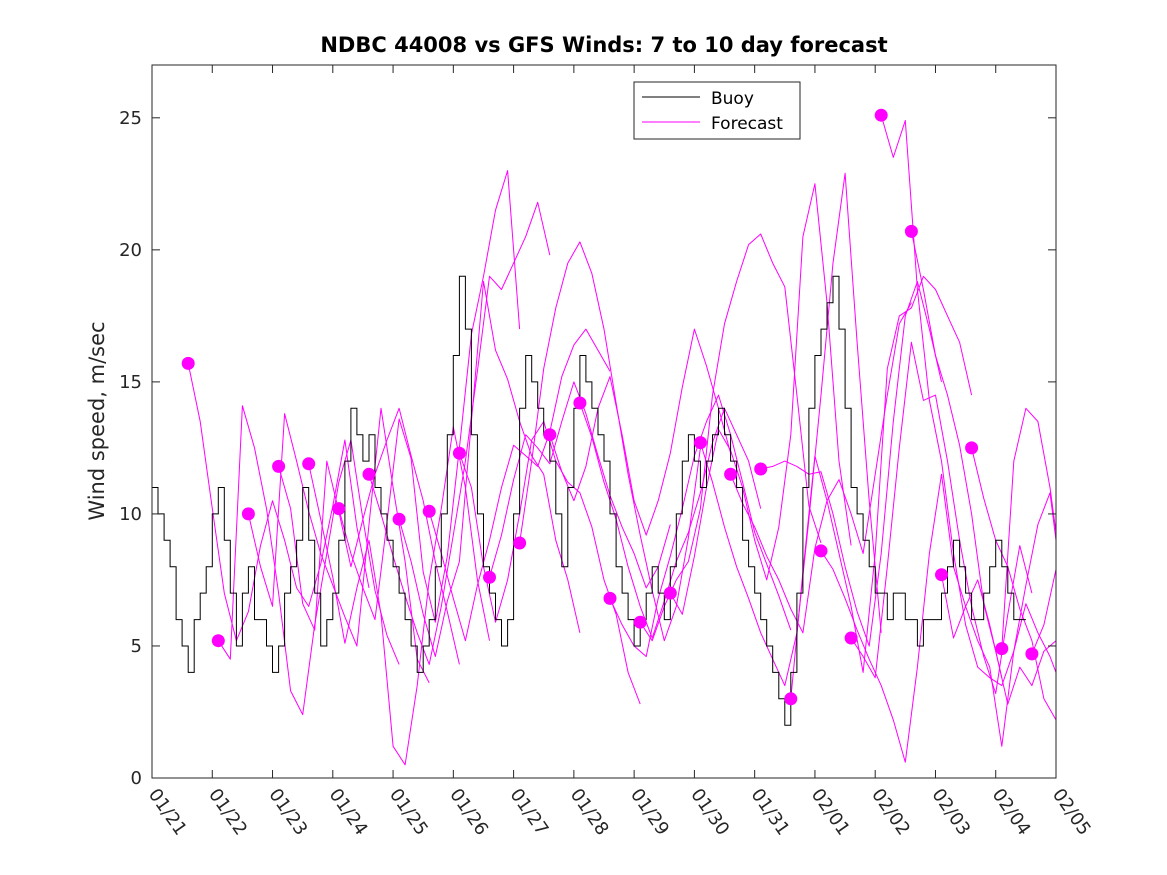 This screenshot has width=1167, height=875. Describe the element at coordinates (136, 778) in the screenshot. I see `y-tick-label: 0` at that location.